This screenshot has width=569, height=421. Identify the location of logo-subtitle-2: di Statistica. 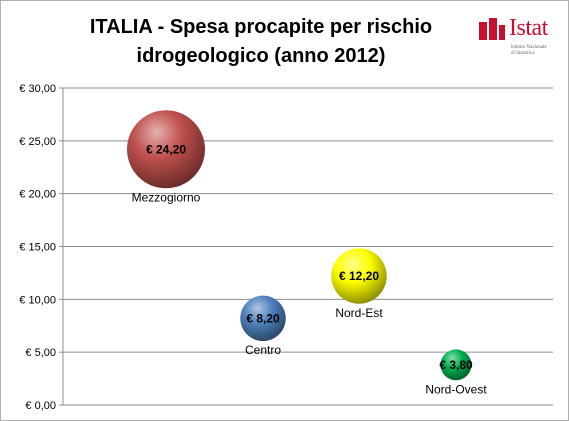
(523, 53).